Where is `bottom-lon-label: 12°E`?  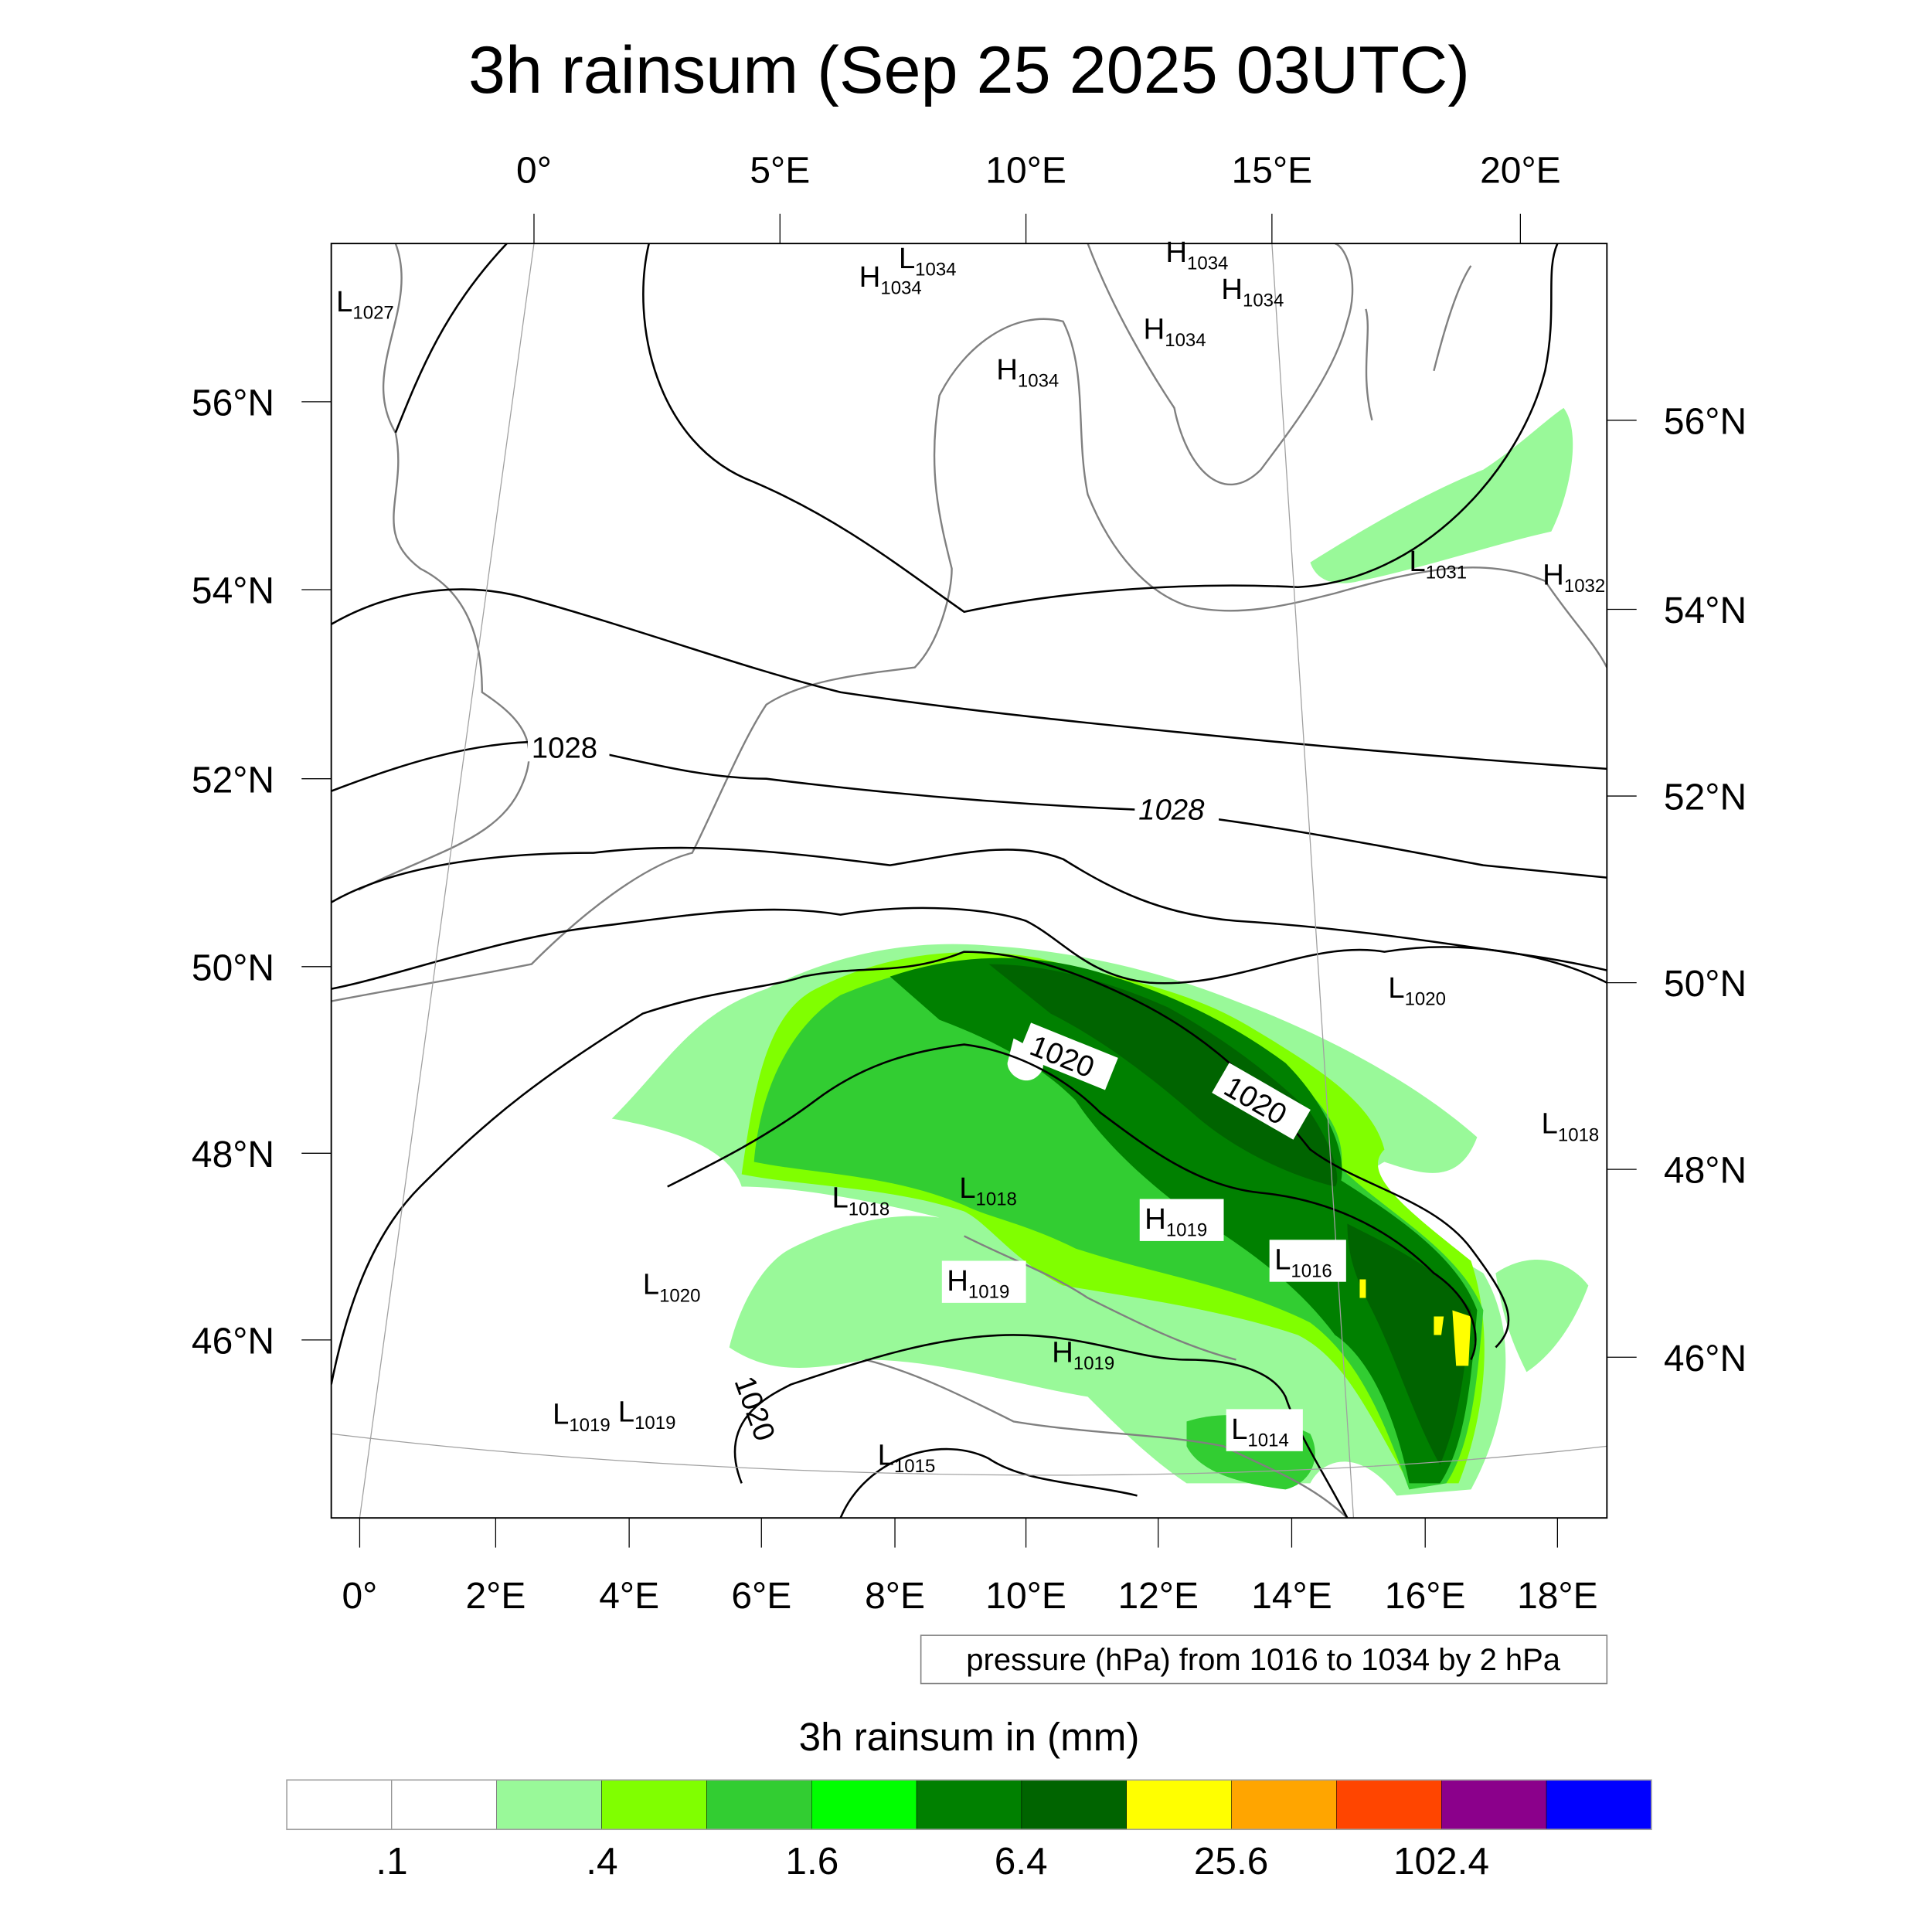
bottom-lon-label: 12°E is located at coordinates (1158, 1597).